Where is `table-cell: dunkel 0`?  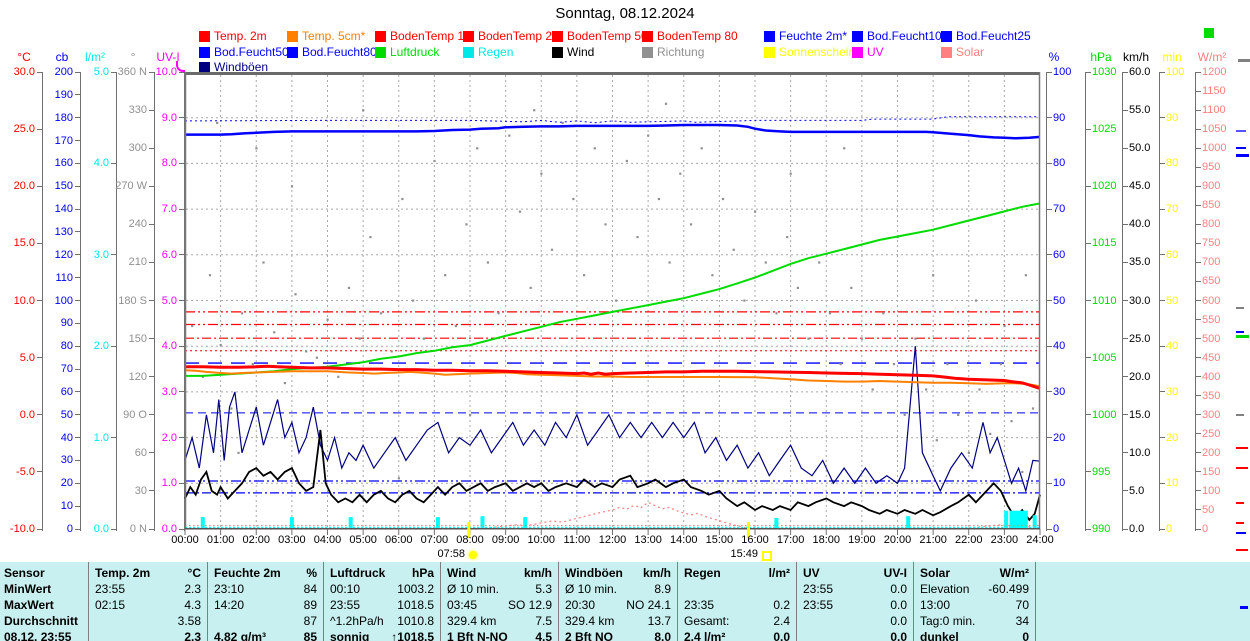 table-cell: dunkel 0 is located at coordinates (974, 635).